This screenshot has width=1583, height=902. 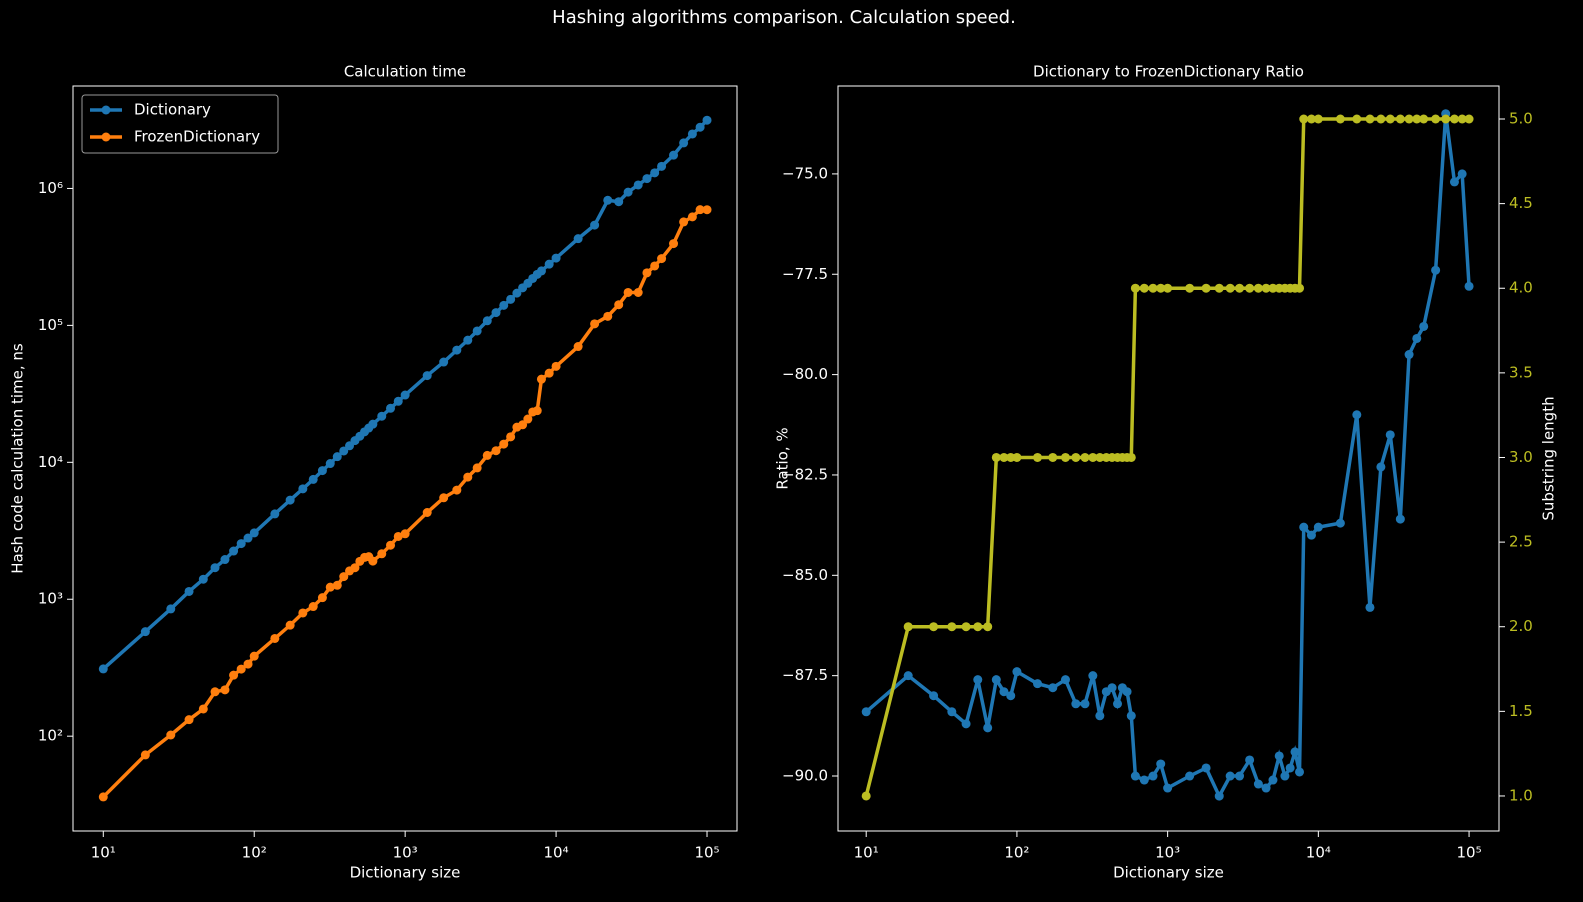 What do you see at coordinates (1521, 119) in the screenshot?
I see `y2-tick-label: 5.0` at bounding box center [1521, 119].